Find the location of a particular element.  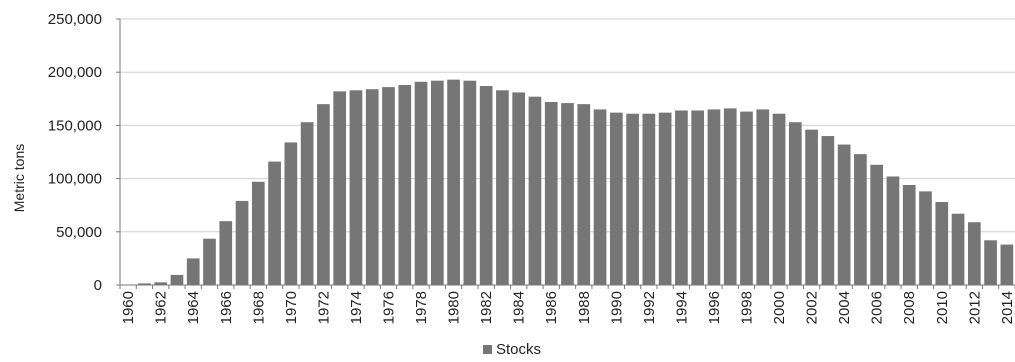

x-tick-label: 1976 is located at coordinates (389, 307).